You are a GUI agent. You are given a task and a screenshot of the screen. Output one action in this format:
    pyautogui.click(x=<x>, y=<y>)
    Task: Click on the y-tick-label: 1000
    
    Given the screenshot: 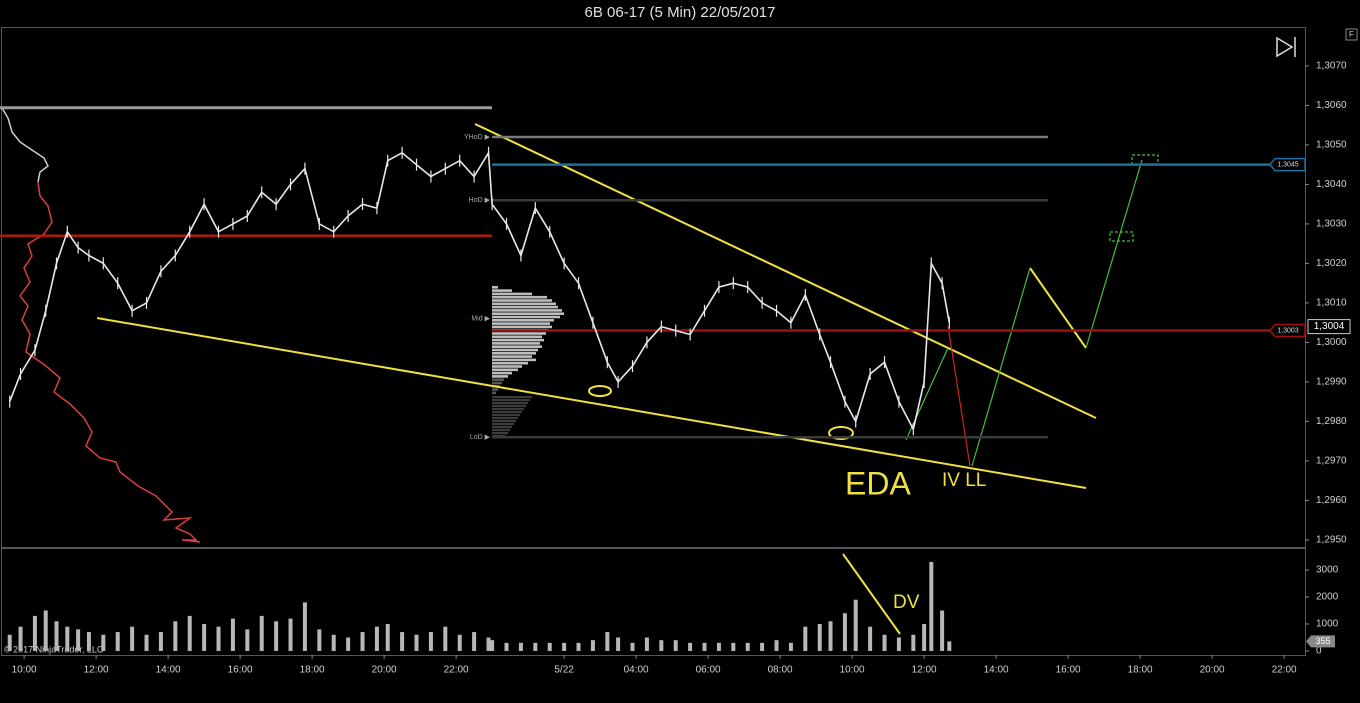 What is the action you would take?
    pyautogui.click(x=1327, y=624)
    